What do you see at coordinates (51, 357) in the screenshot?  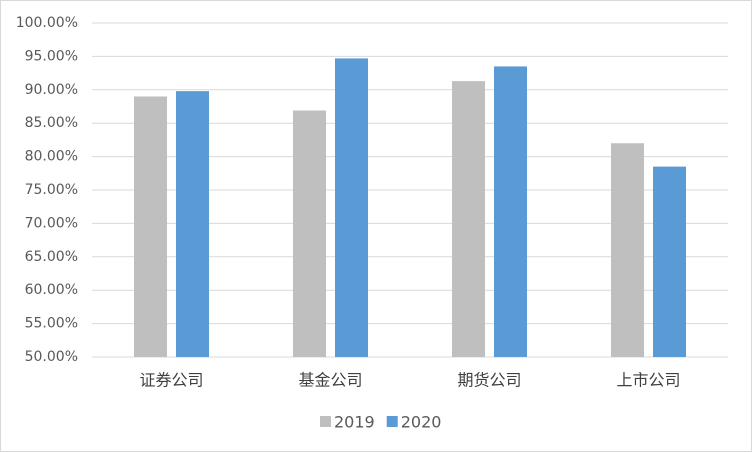 I see `y-tick-label: 50.00%` at bounding box center [51, 357].